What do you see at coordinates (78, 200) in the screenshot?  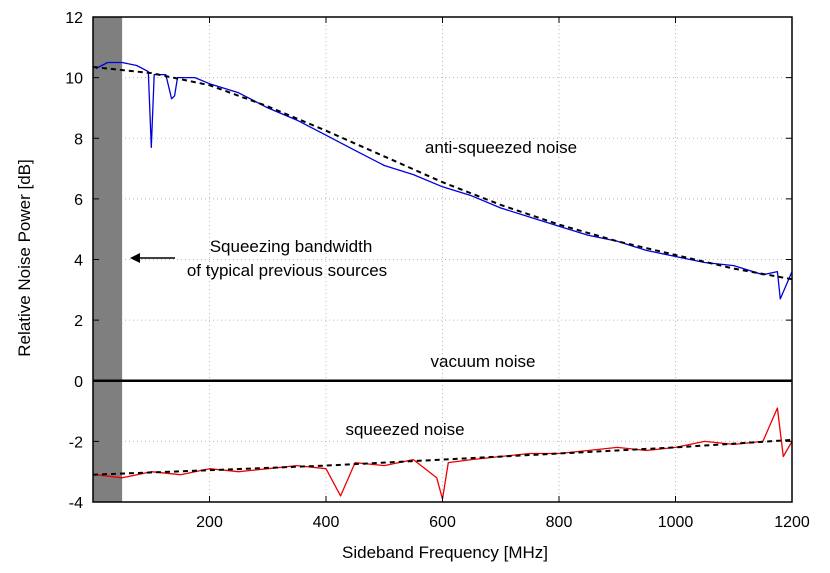 I see `y-tick-label: 6` at bounding box center [78, 200].